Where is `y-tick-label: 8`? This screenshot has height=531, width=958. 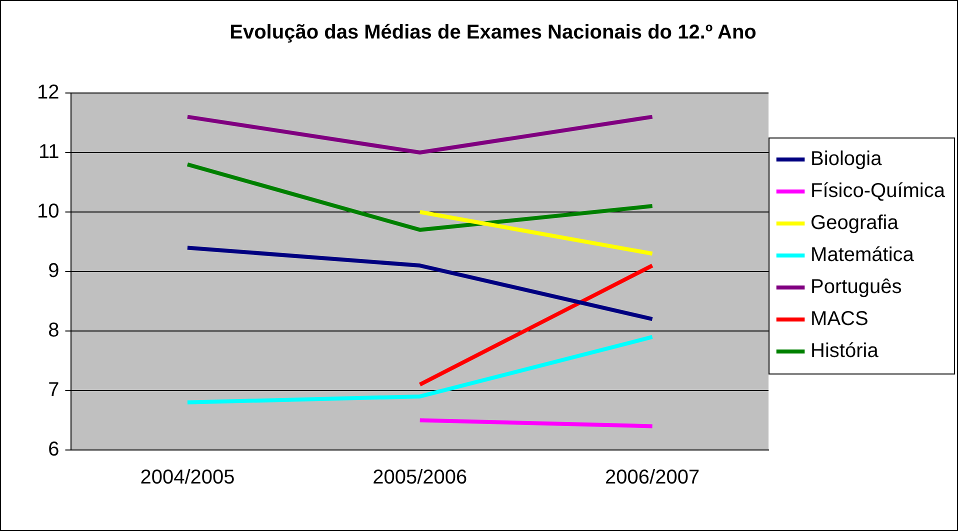 y-tick-label: 8 is located at coordinates (54, 331).